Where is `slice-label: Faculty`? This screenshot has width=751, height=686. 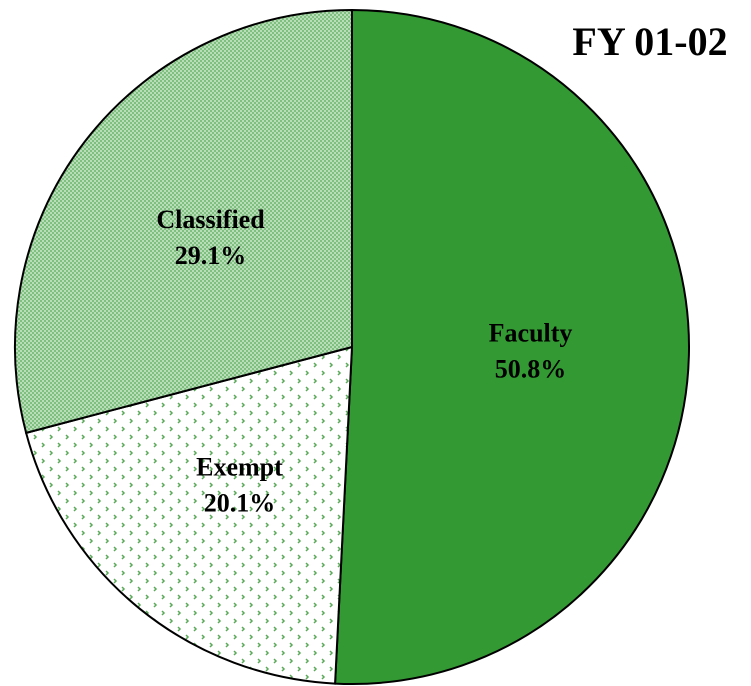
slice-label: Faculty is located at coordinates (531, 332).